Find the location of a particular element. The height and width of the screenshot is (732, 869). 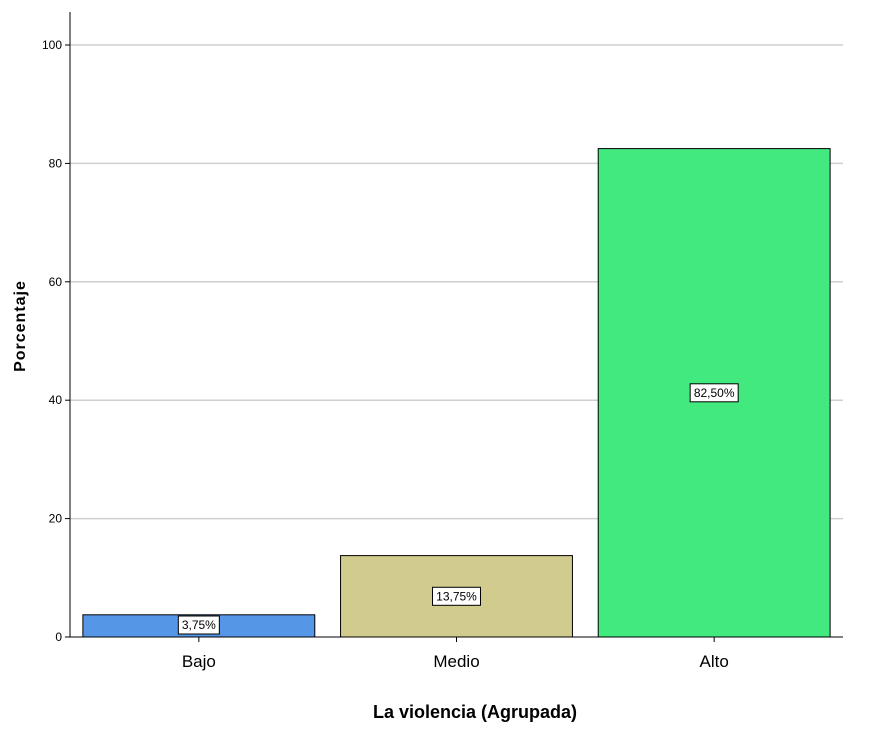

data-label: 82,50% is located at coordinates (714, 393).